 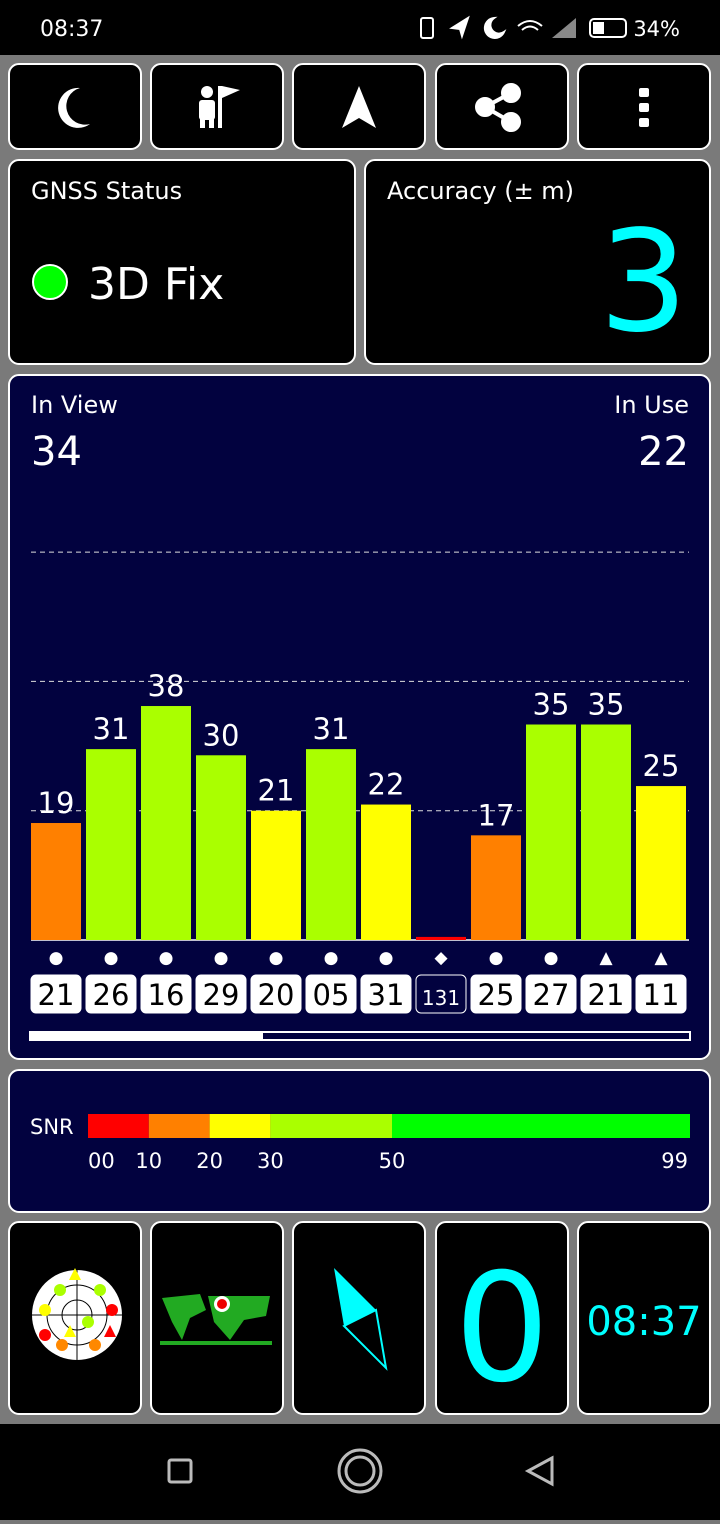 I want to click on speed-value: 0, so click(x=501, y=1329).